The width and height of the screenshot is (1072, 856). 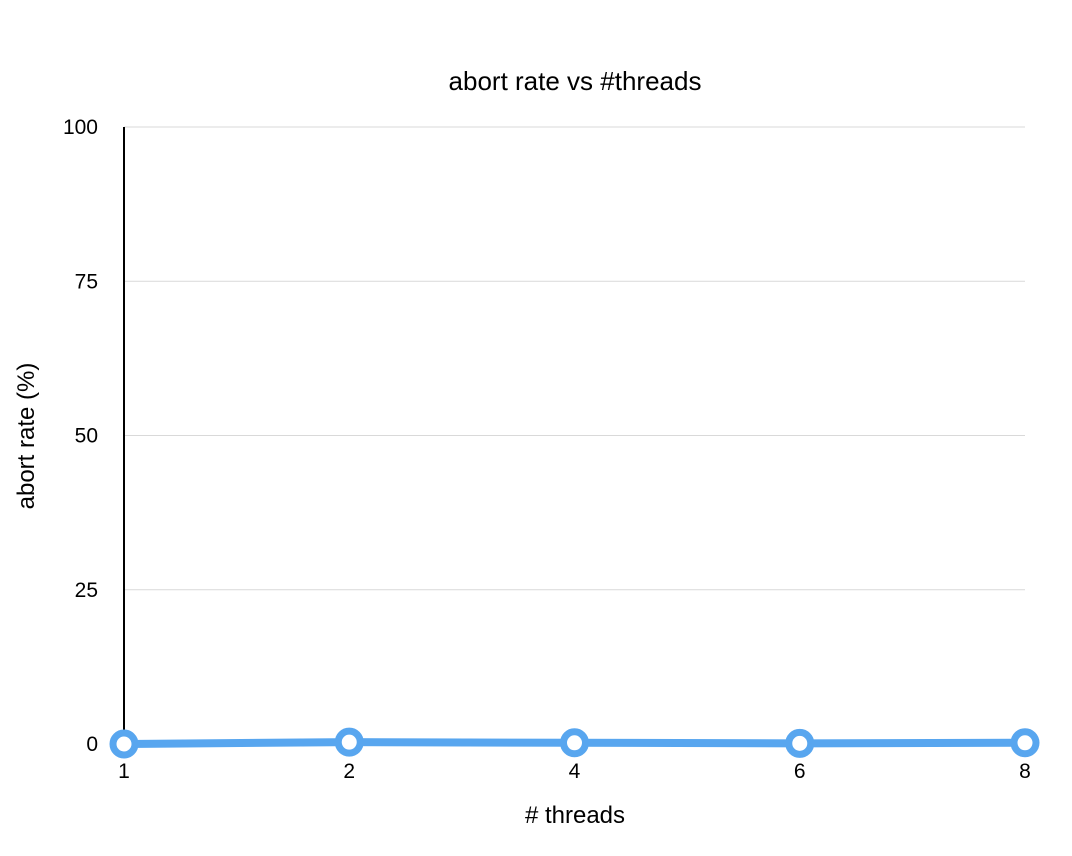 I want to click on y-tick-labels: 0 25 50 75 100, so click(x=80, y=436).